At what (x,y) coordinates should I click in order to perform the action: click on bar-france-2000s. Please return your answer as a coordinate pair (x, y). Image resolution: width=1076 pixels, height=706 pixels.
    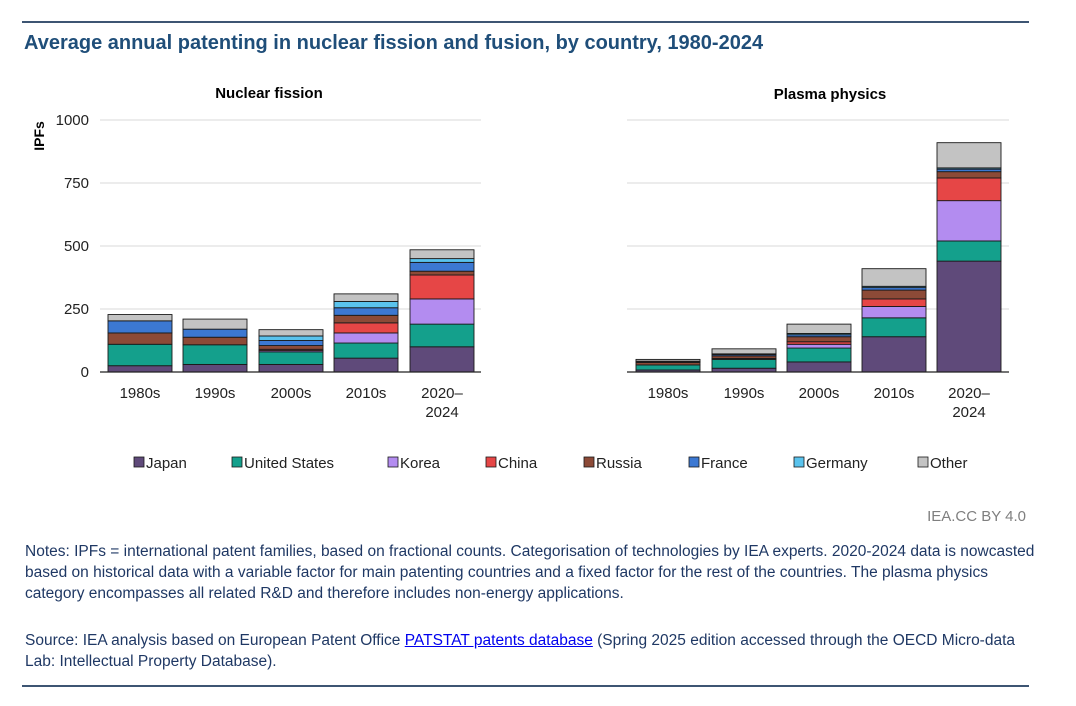
    Looking at the image, I should click on (291, 343).